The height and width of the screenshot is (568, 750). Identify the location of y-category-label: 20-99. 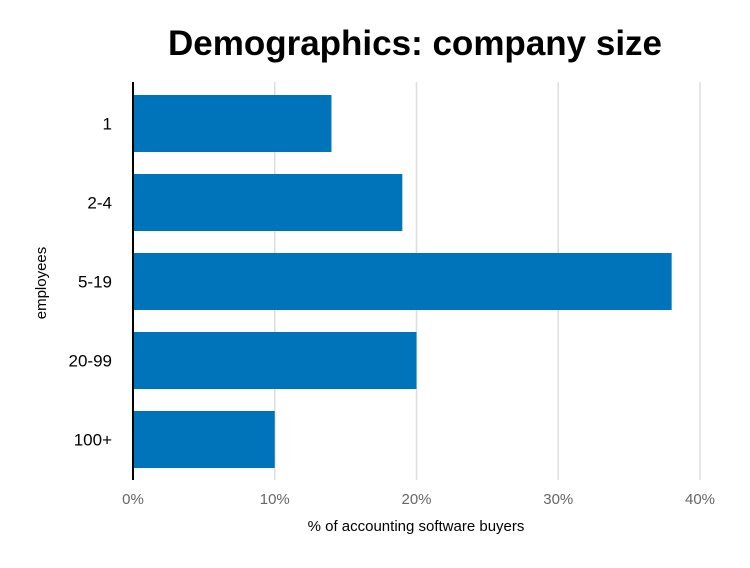
(90, 361).